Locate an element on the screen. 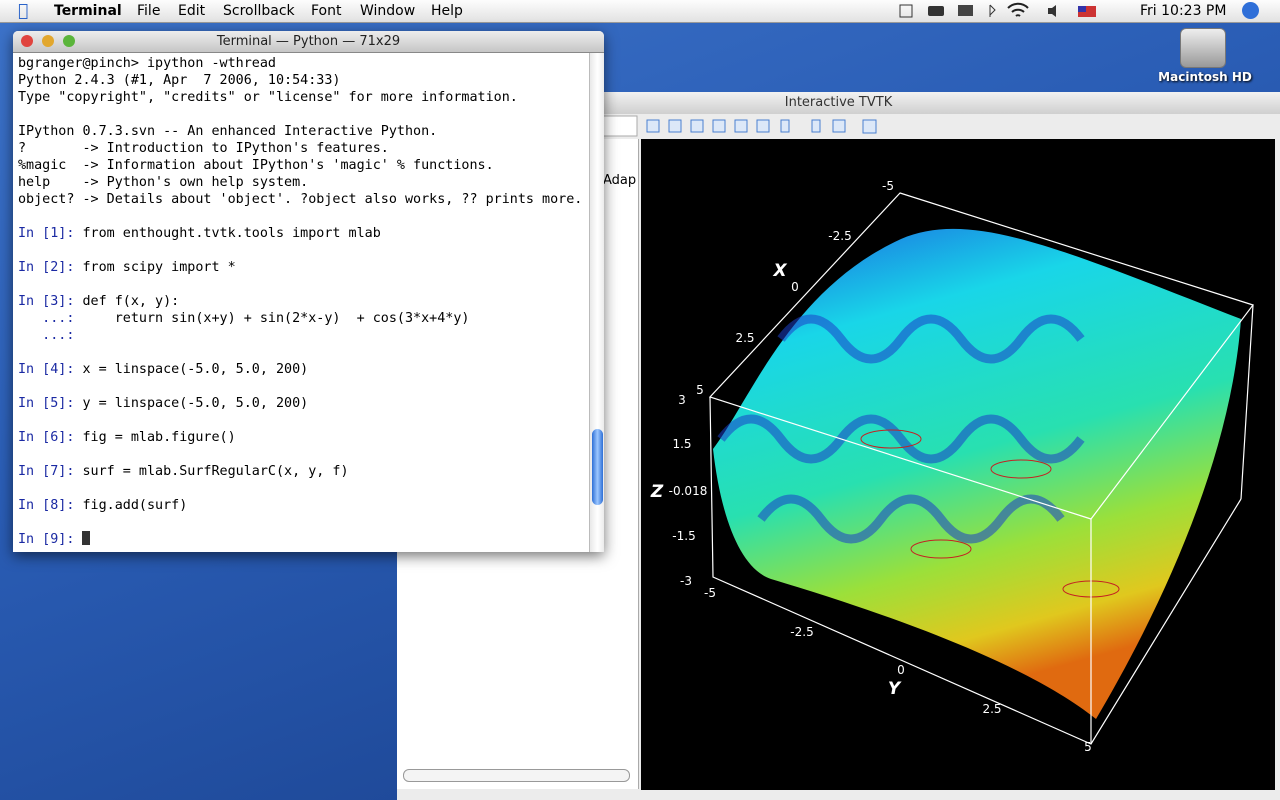  menu-item: Edit is located at coordinates (192, 11).